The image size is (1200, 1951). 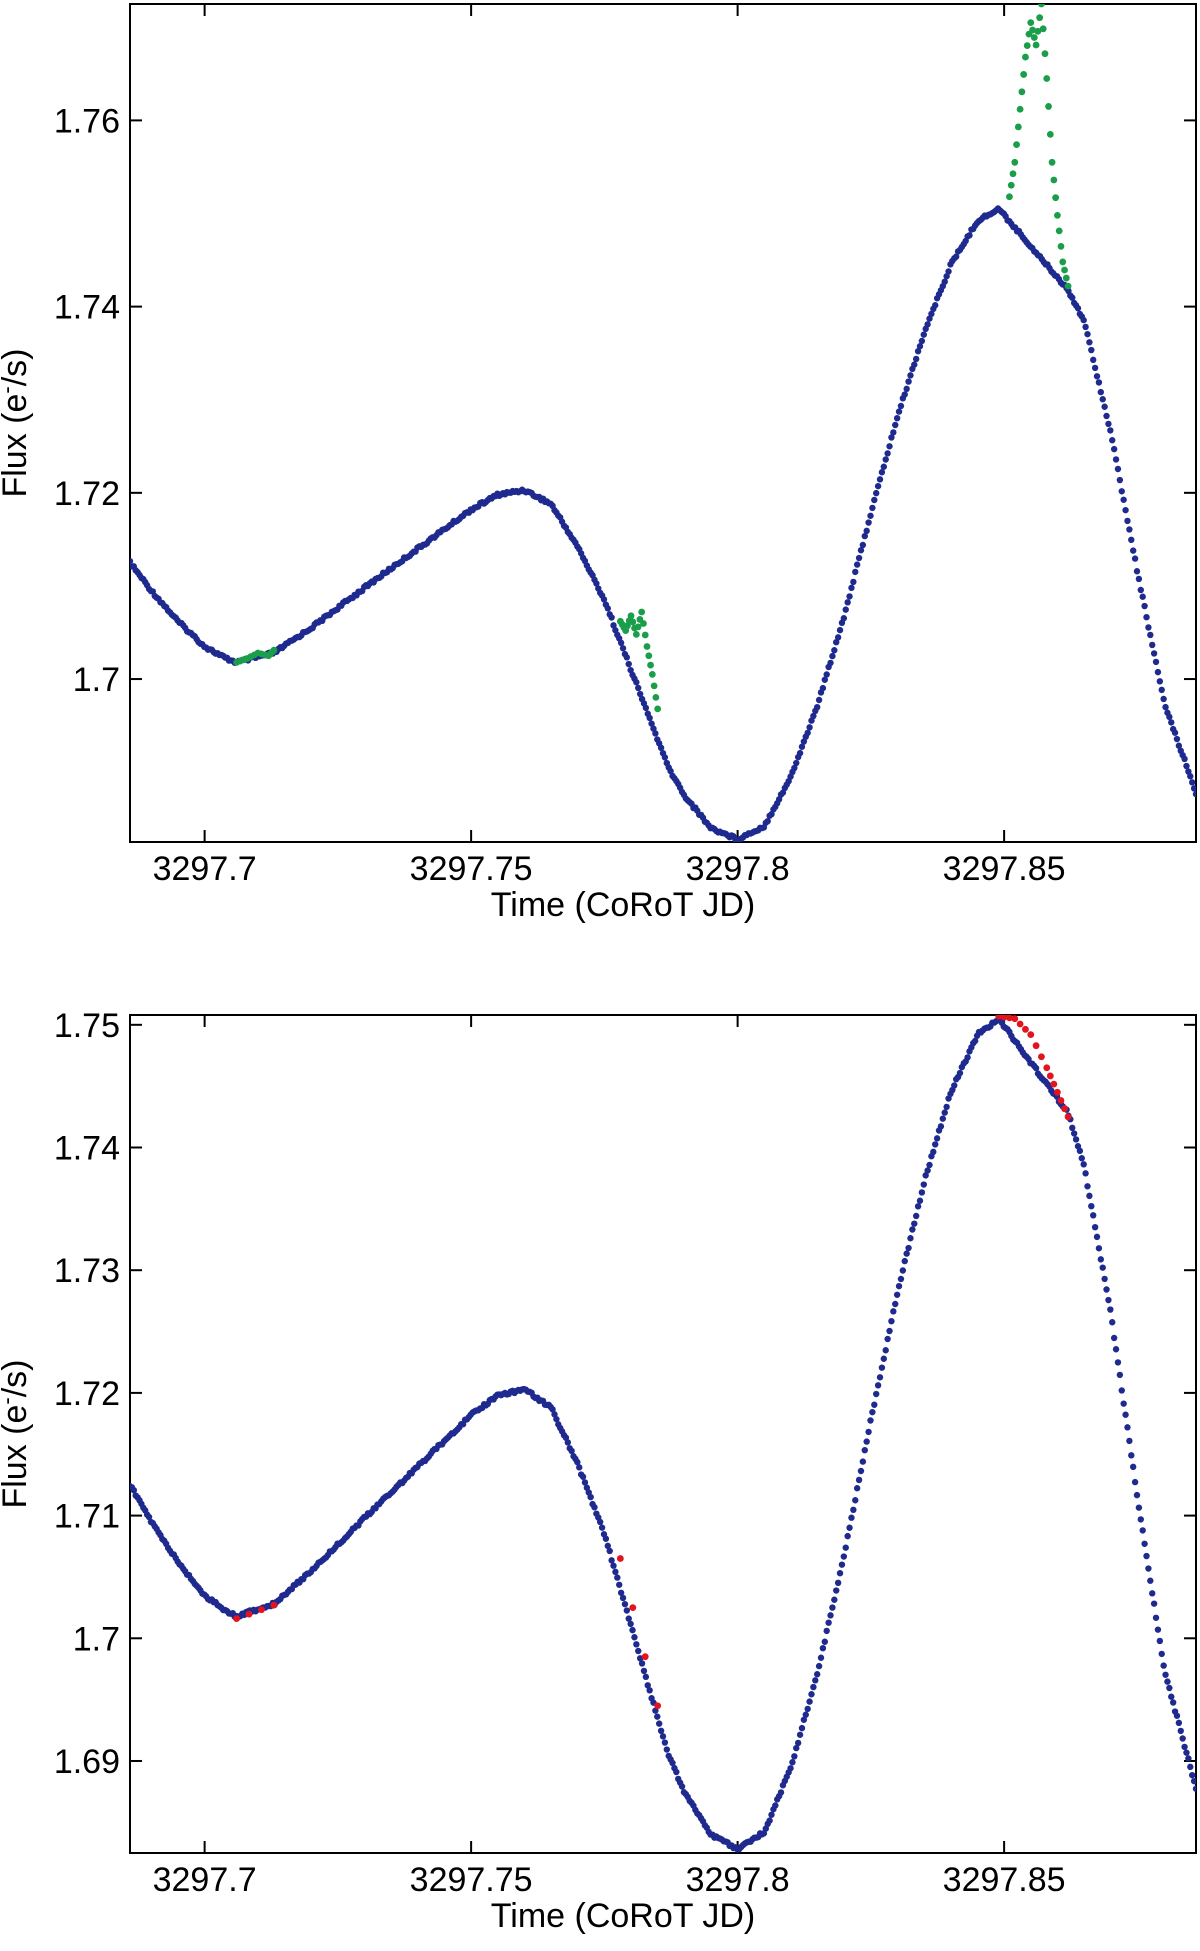 What do you see at coordinates (205, 1880) in the screenshot?
I see `x-tick-label: 3297.7` at bounding box center [205, 1880].